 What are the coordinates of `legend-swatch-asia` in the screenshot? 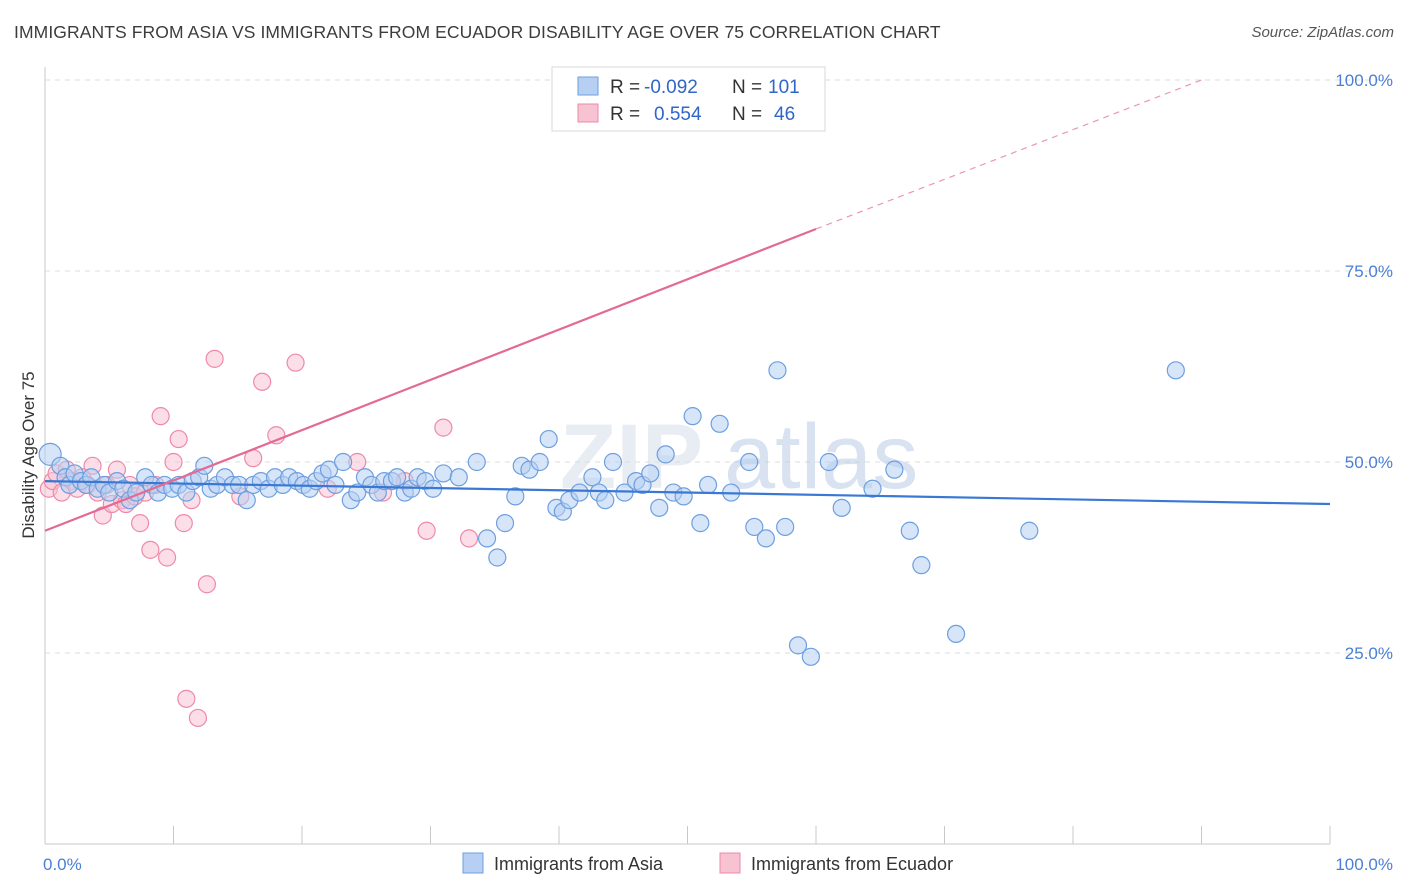 It's located at (588, 86).